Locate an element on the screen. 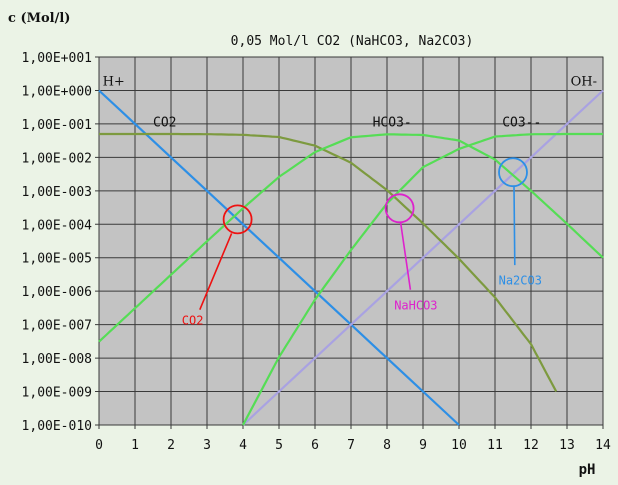 Image resolution: width=618 pixels, height=485 pixels. series-label: HCO3- is located at coordinates (392, 122).